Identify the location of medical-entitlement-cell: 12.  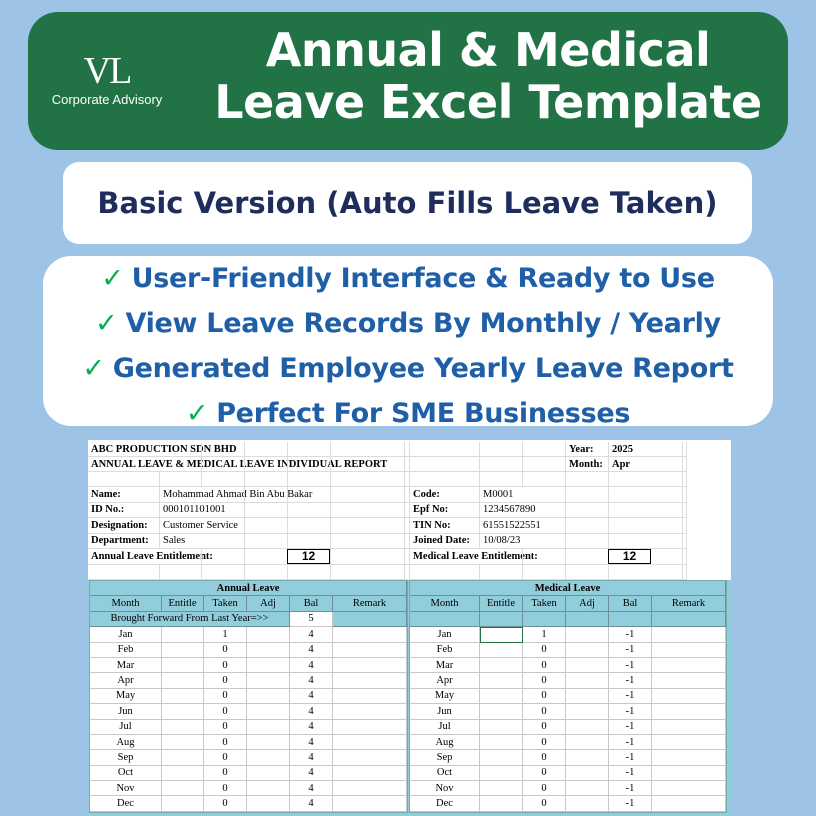
(629, 556).